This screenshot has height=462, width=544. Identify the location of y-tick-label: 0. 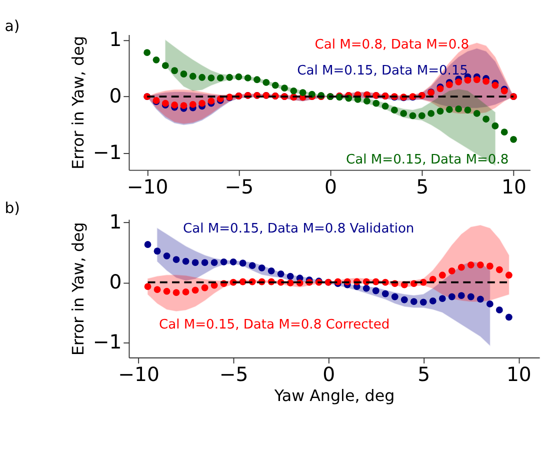
(115, 282).